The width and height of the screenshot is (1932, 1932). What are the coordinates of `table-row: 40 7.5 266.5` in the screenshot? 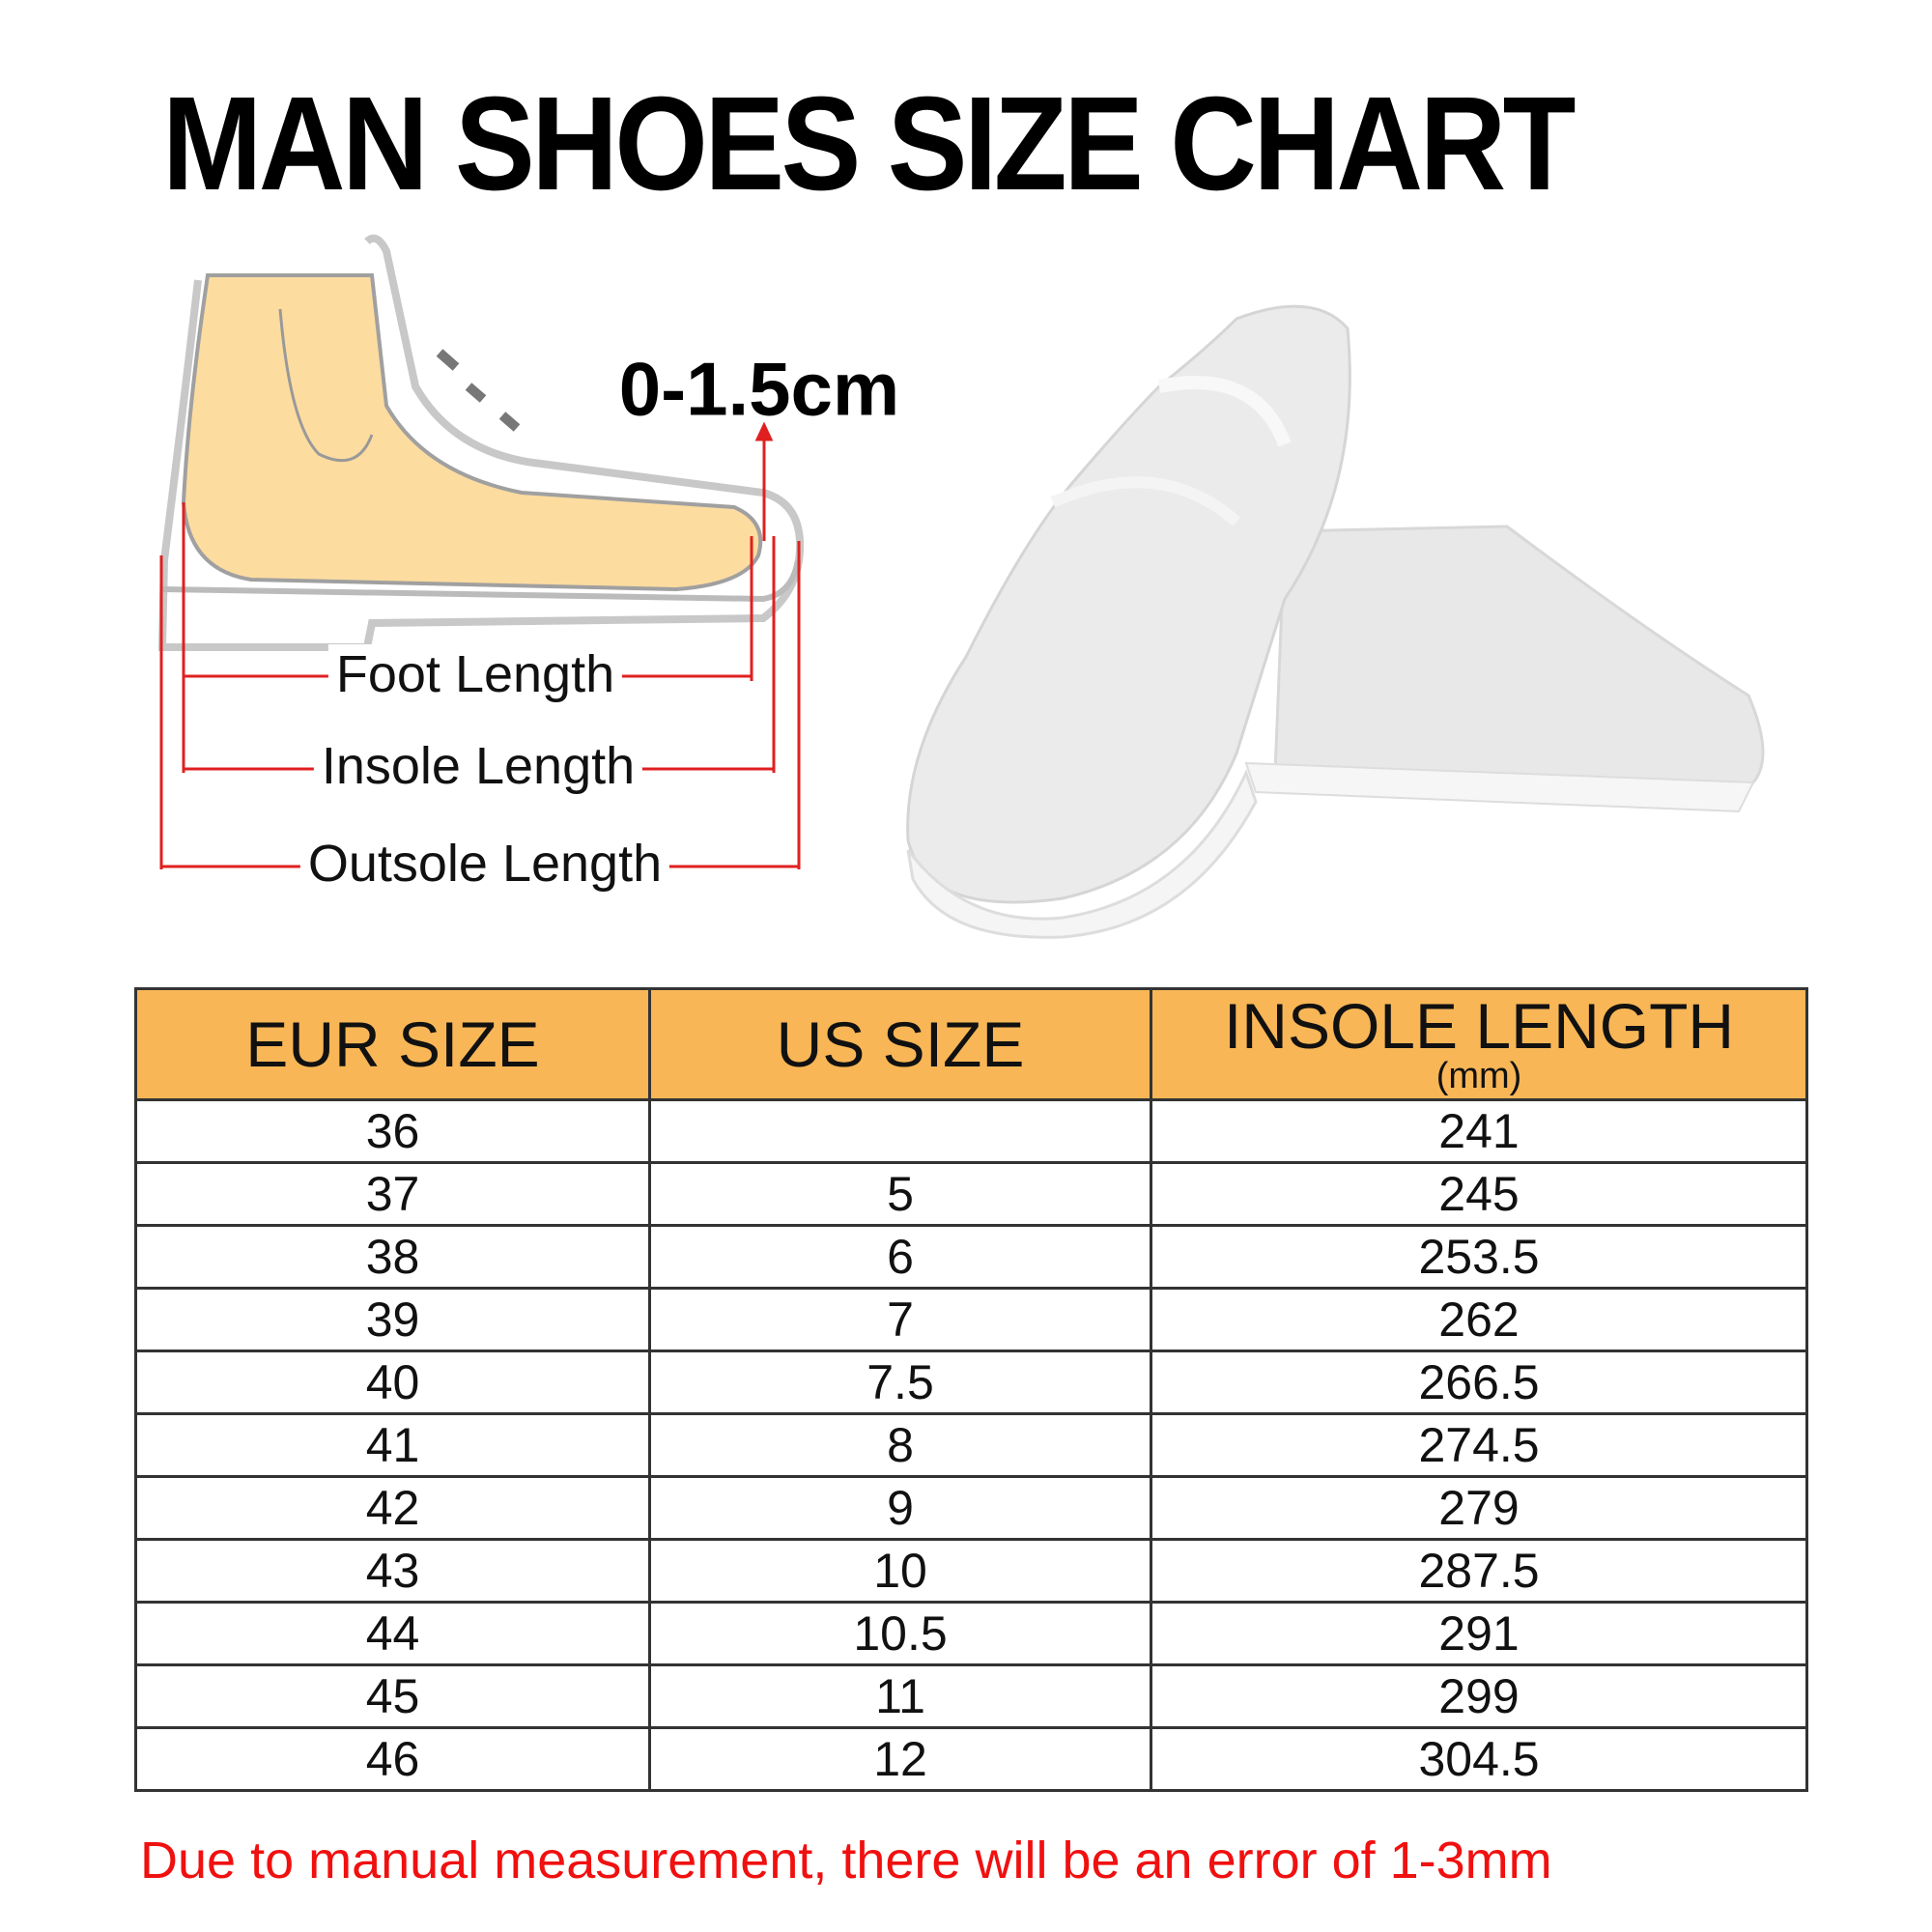 It's located at (971, 1382).